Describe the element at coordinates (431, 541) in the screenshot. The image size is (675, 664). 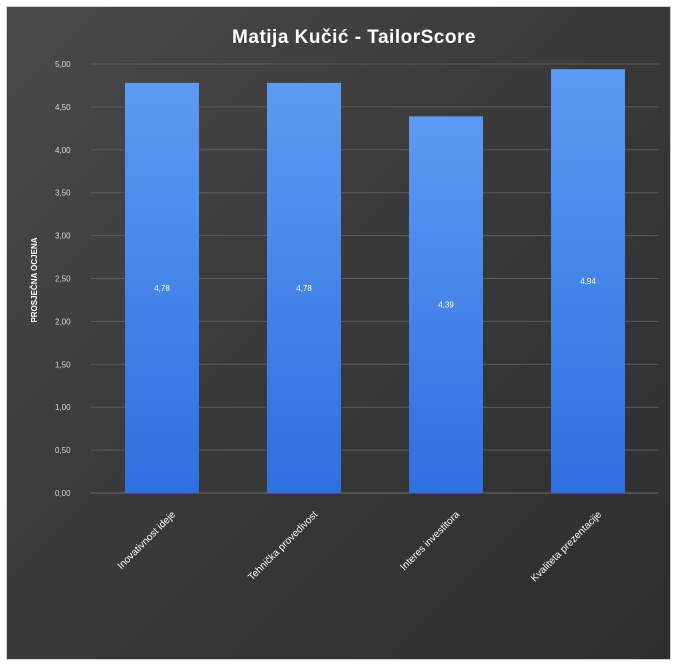
I see `x-tick-label: Interes investitora` at that location.